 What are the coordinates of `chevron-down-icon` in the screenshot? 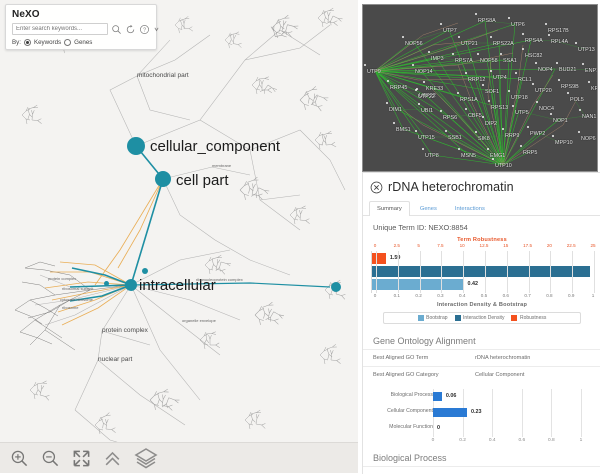 It's located at (156, 29).